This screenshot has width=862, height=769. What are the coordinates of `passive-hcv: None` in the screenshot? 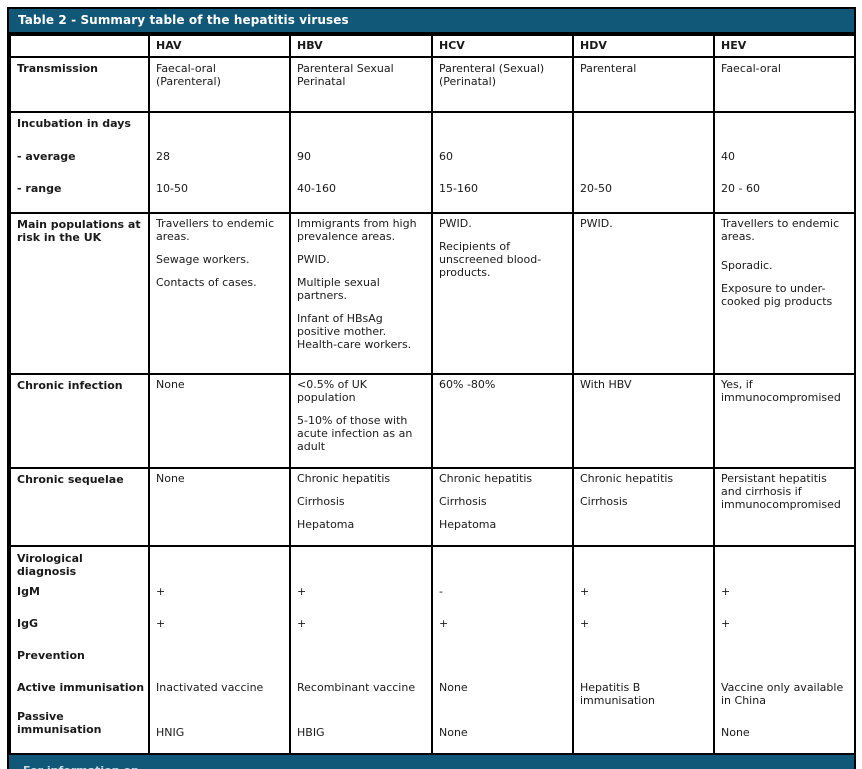 It's located at (453, 732).